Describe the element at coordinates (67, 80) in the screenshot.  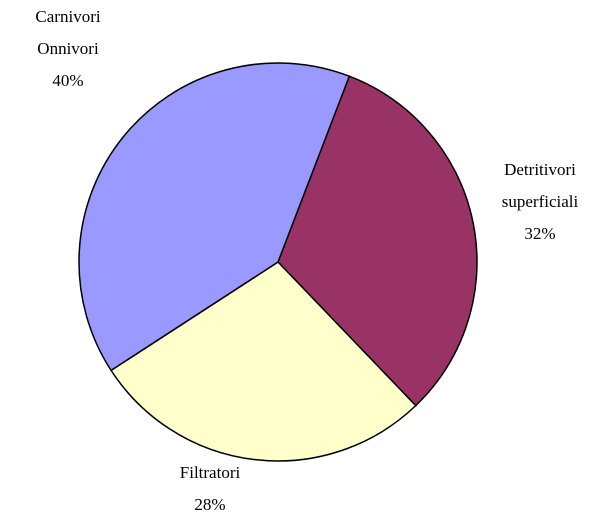
I see `value-label: 40%` at that location.